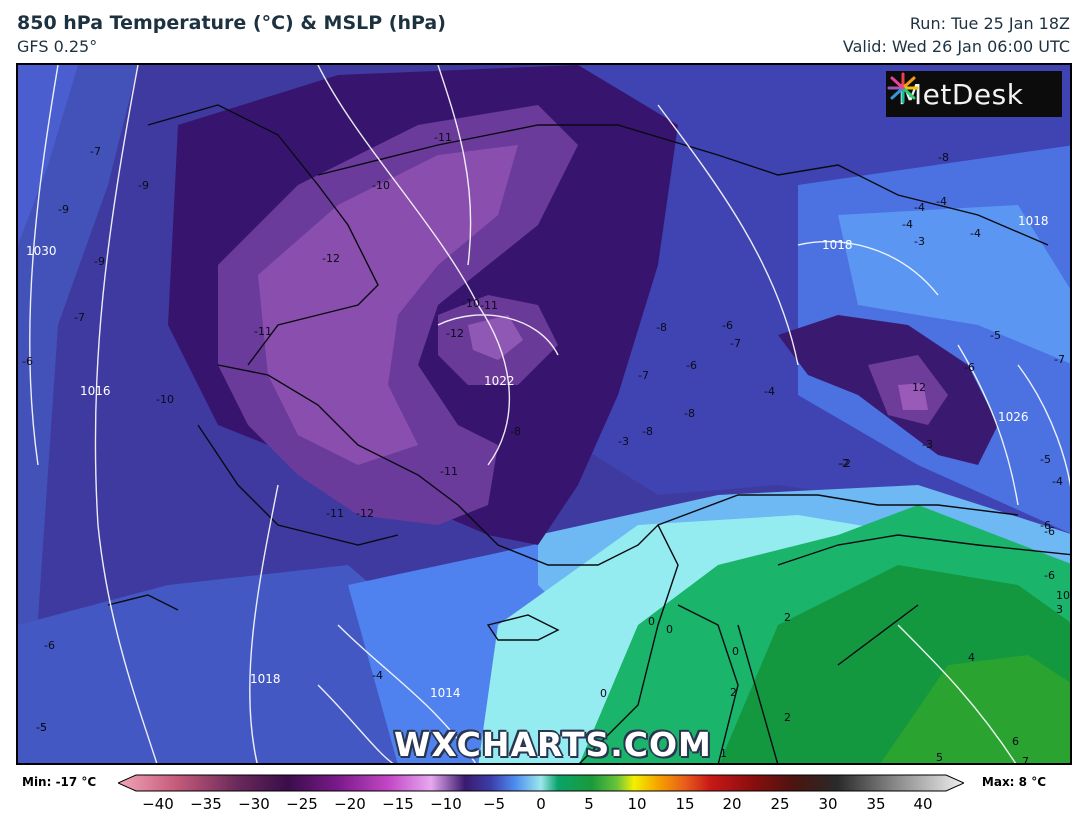 This screenshot has width=1088, height=833. I want to click on colorbar-tick: −15, so click(398, 804).